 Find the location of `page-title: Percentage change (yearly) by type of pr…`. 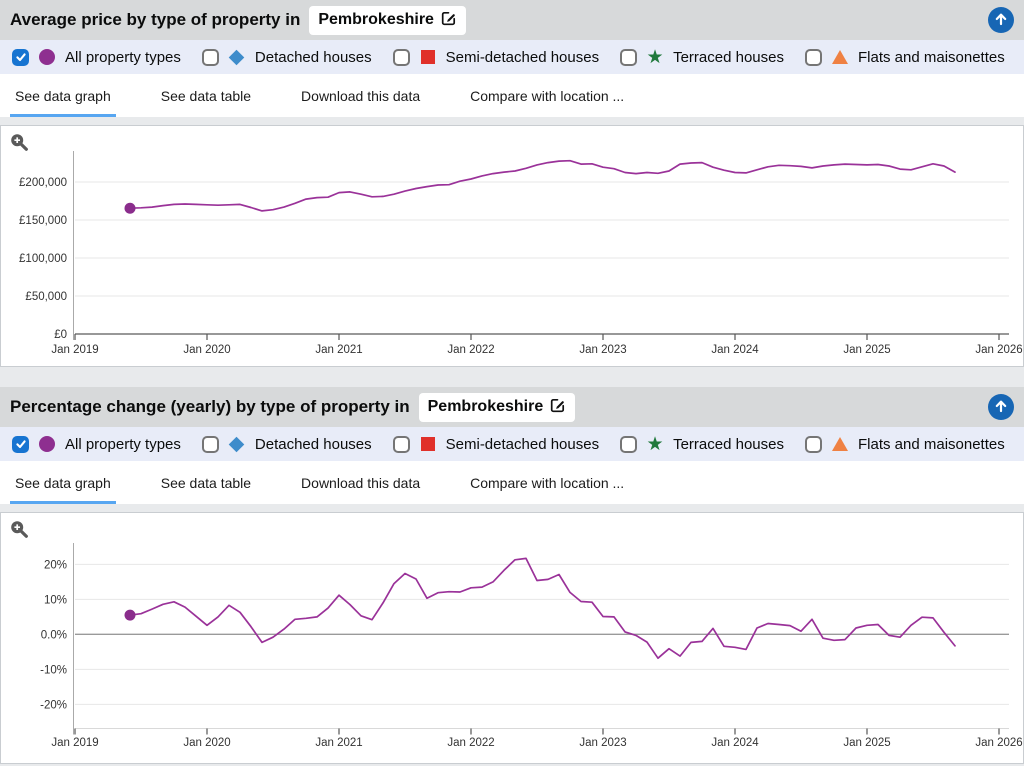

page-title: Percentage change (yearly) by type of pr… is located at coordinates (293, 407).